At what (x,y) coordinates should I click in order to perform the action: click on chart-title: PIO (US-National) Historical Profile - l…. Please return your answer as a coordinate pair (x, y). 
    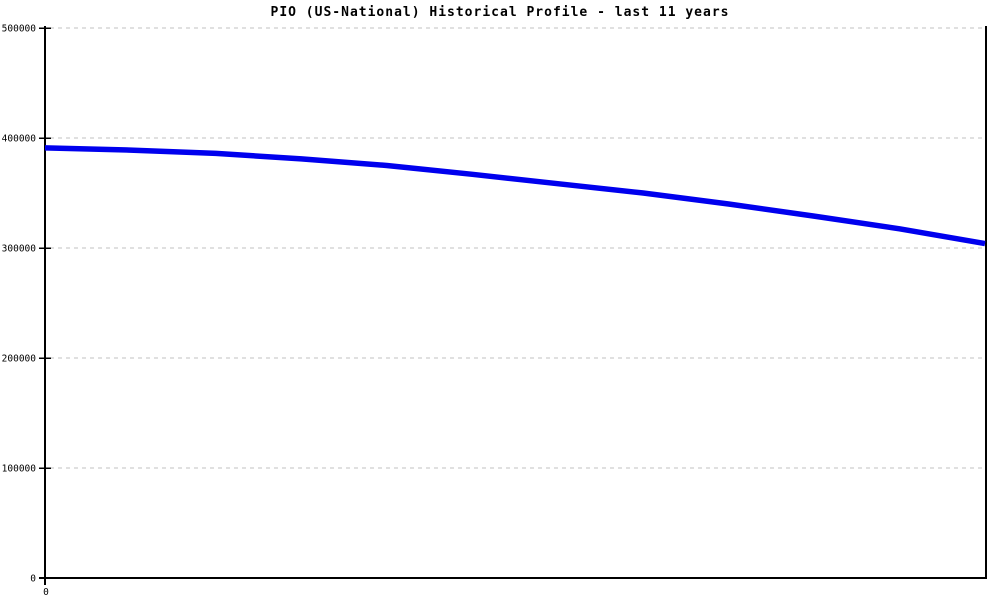
    Looking at the image, I should click on (500, 12).